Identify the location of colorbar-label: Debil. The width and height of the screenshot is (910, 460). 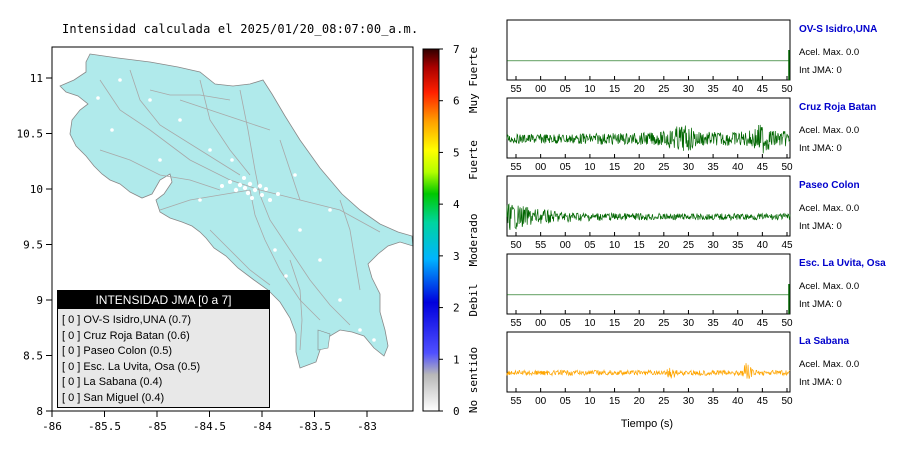
(473, 299).